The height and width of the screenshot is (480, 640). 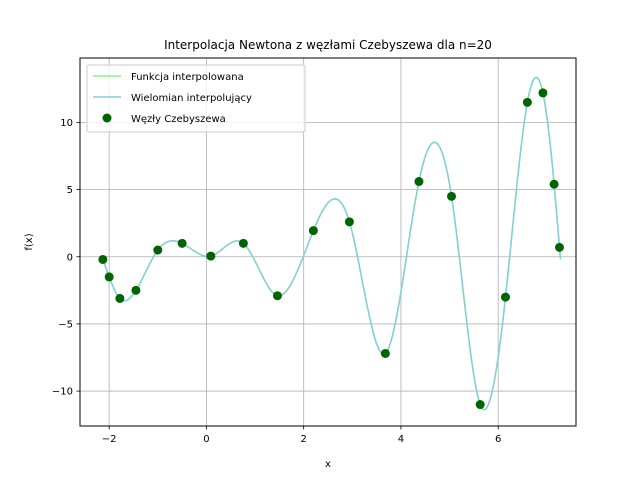 What do you see at coordinates (70, 257) in the screenshot?
I see `y-tick-label: 0` at bounding box center [70, 257].